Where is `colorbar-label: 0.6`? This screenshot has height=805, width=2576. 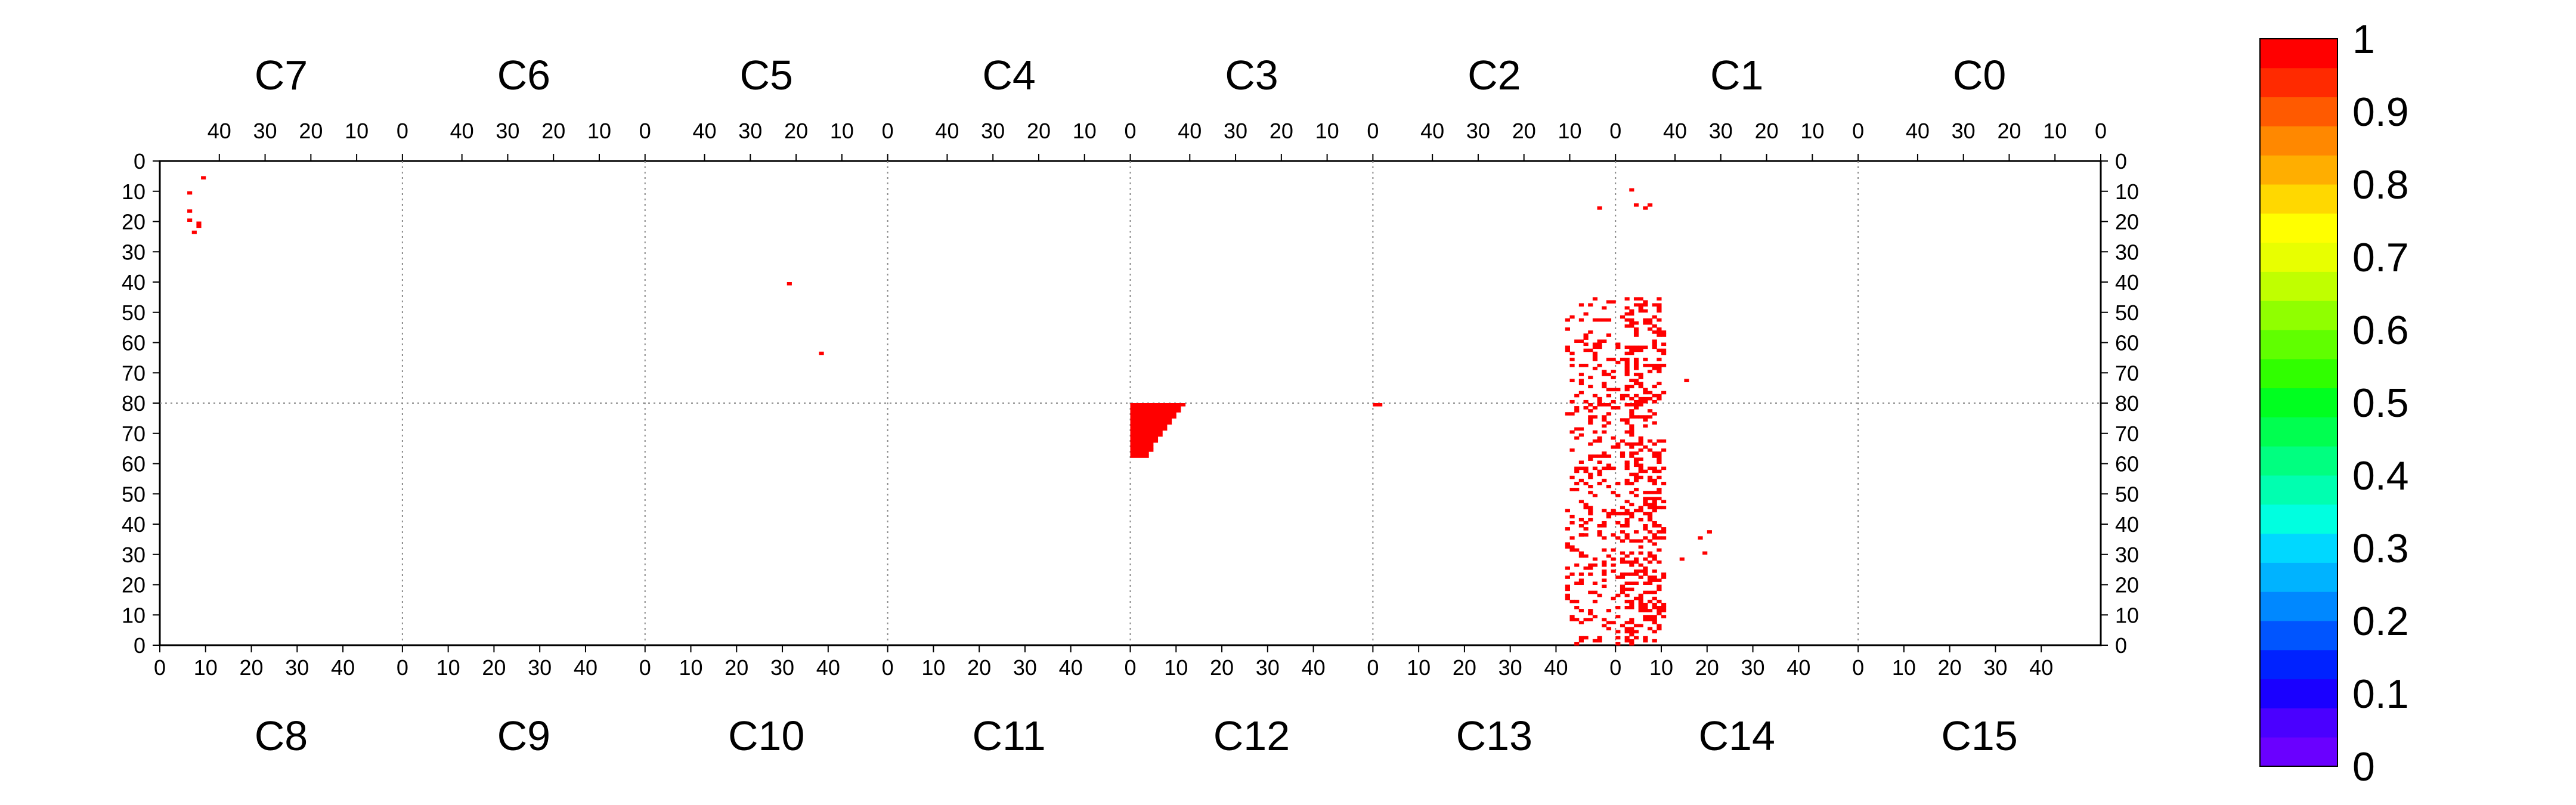 colorbar-label: 0.6 is located at coordinates (2381, 331).